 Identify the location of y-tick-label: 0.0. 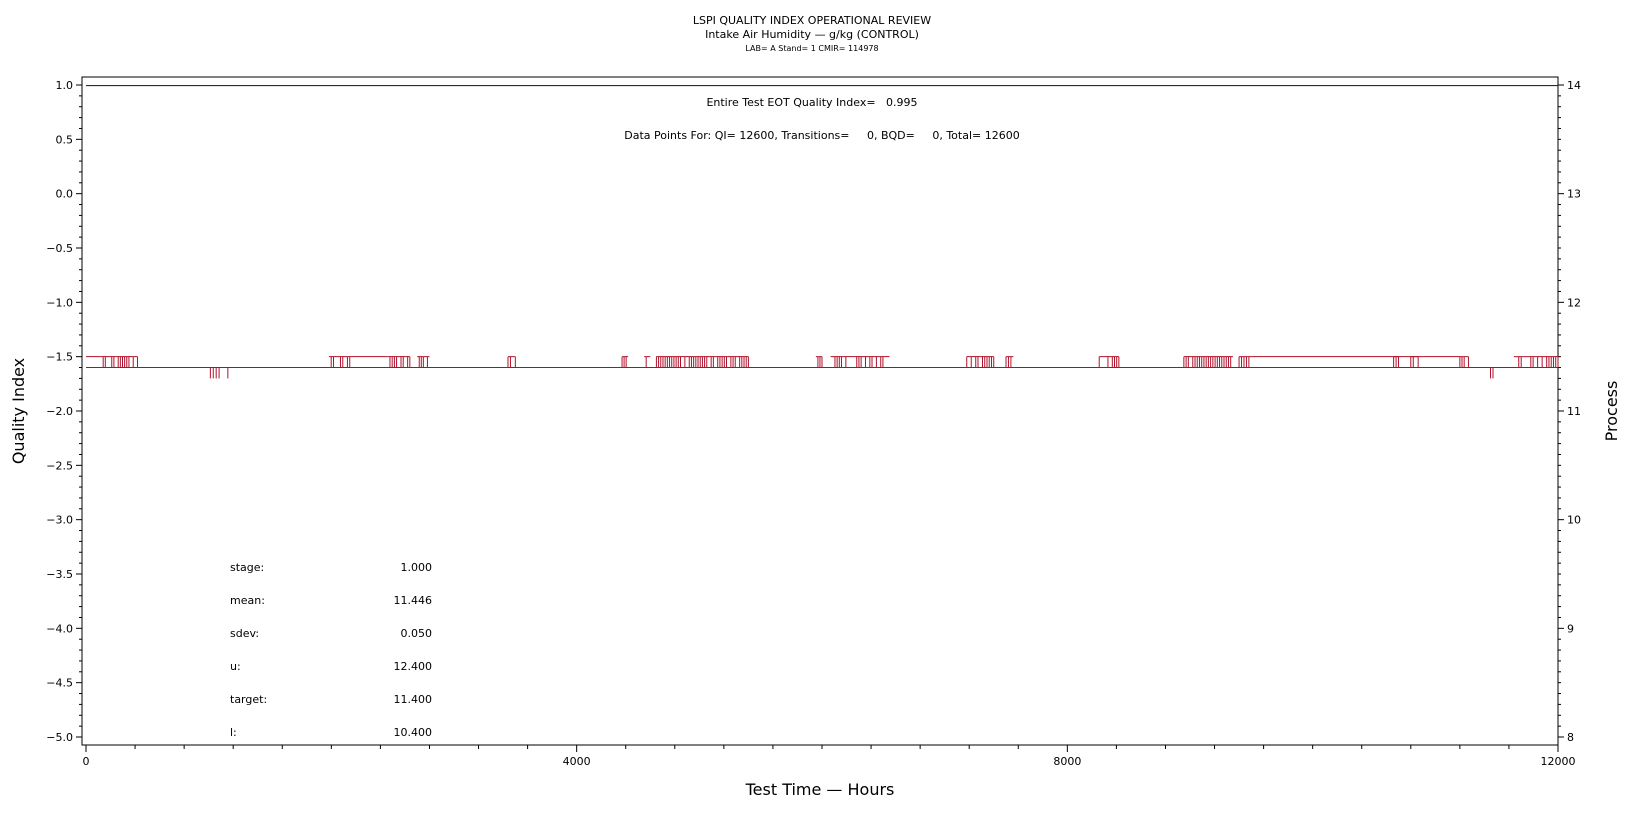
(65, 194).